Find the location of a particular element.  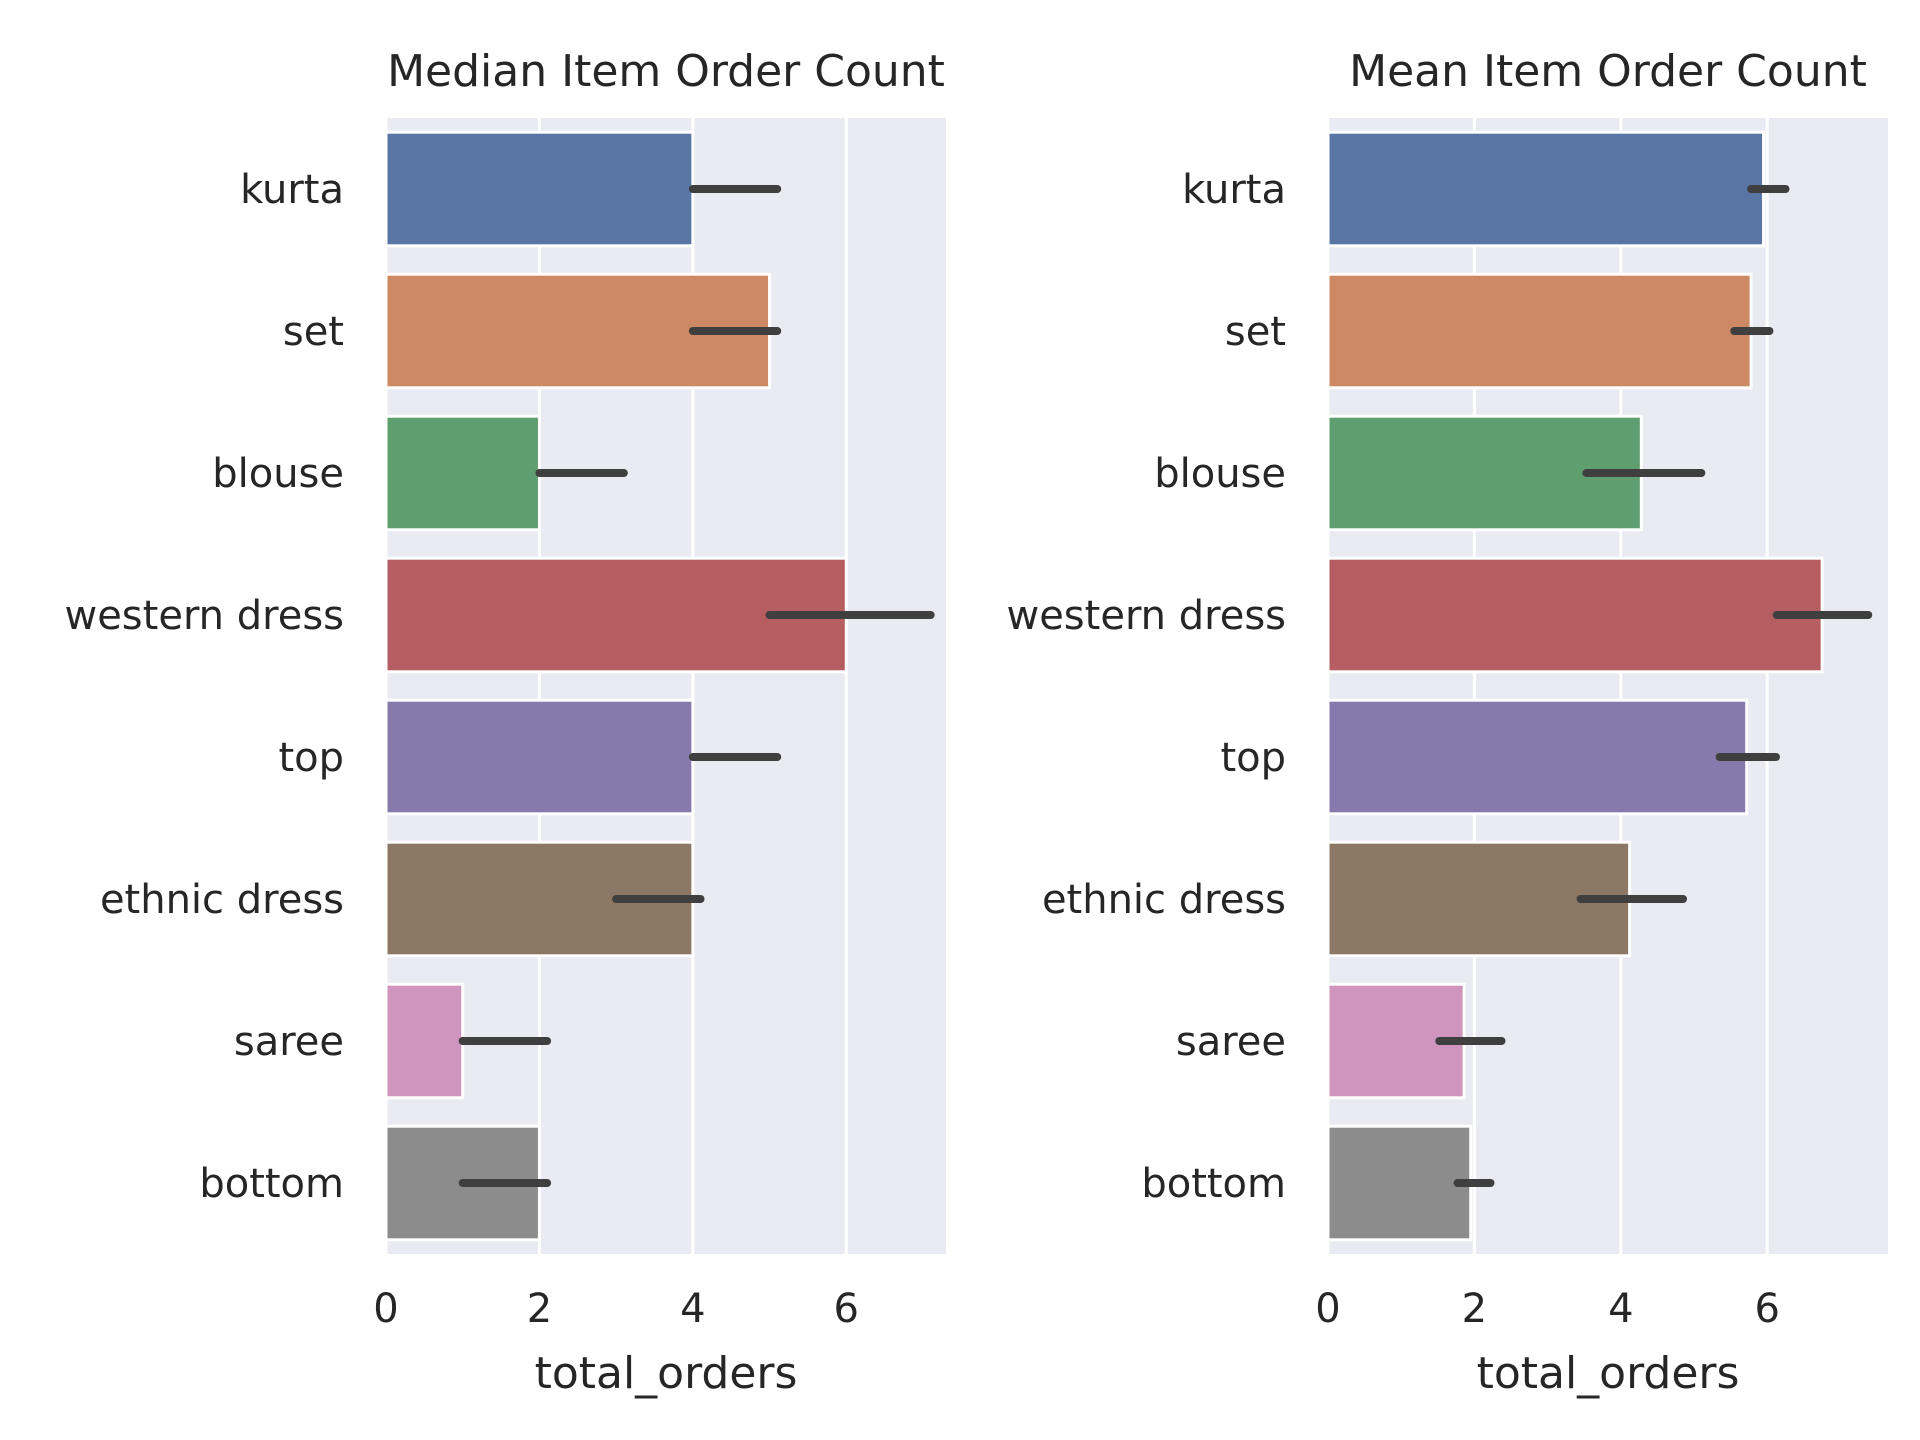

bar-bottom is located at coordinates (1399, 1183).